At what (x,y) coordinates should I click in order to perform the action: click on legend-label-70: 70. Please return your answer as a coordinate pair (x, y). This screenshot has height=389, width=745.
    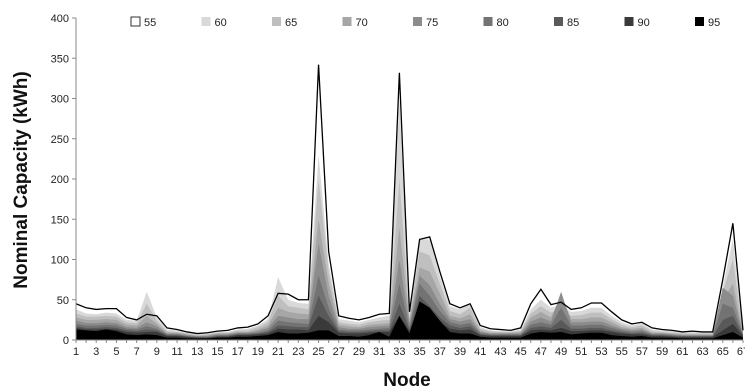
    Looking at the image, I should click on (362, 23).